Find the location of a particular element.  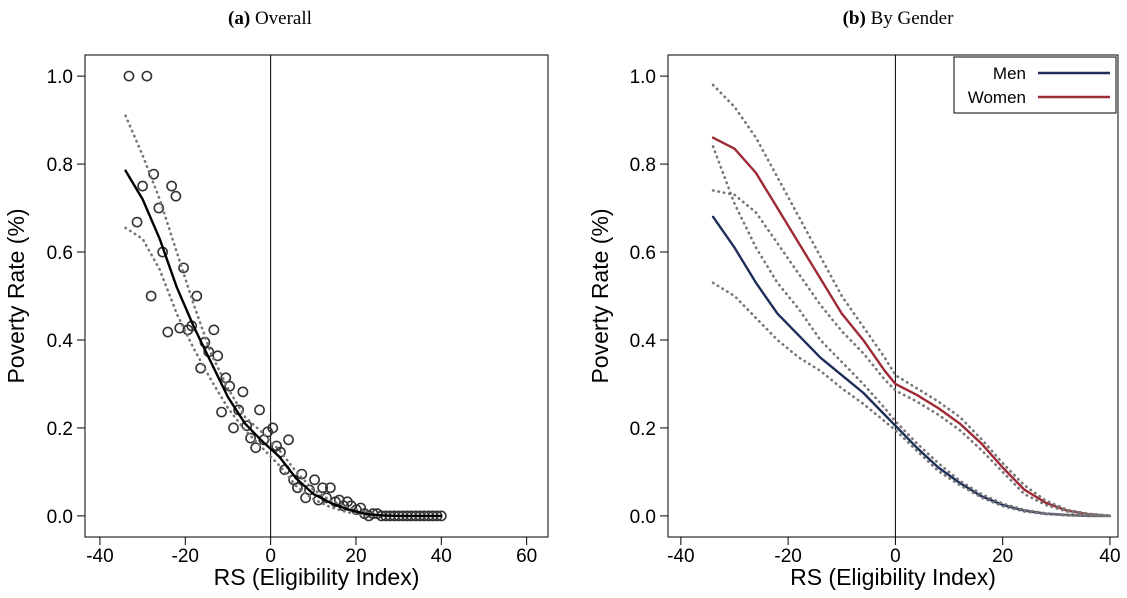

legend-label: Men is located at coordinates (1009, 73).